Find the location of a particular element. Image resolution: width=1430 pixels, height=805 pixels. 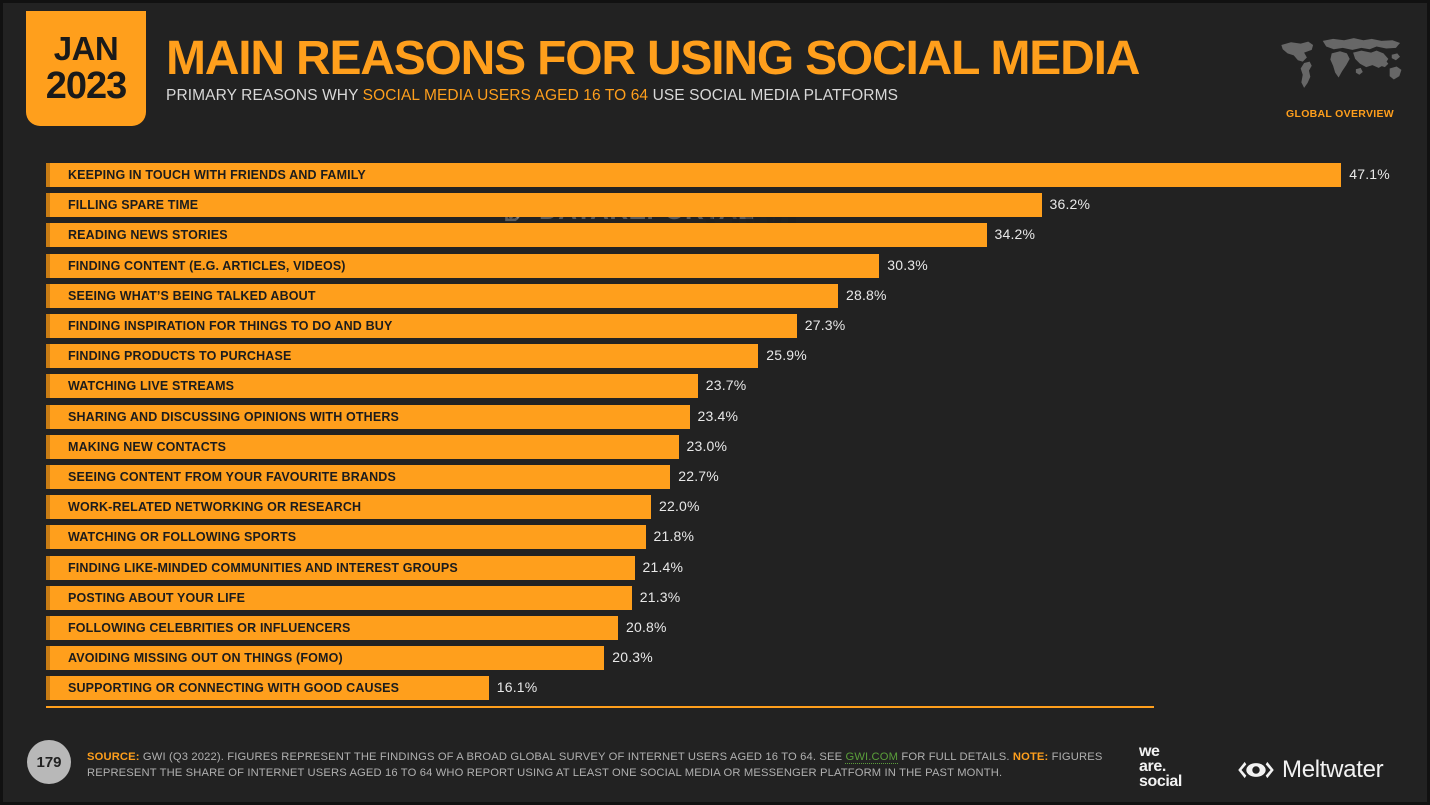

subtitle-highlight: SOCIAL MEDIA USERS AGED 16 TO 64 is located at coordinates (505, 95).